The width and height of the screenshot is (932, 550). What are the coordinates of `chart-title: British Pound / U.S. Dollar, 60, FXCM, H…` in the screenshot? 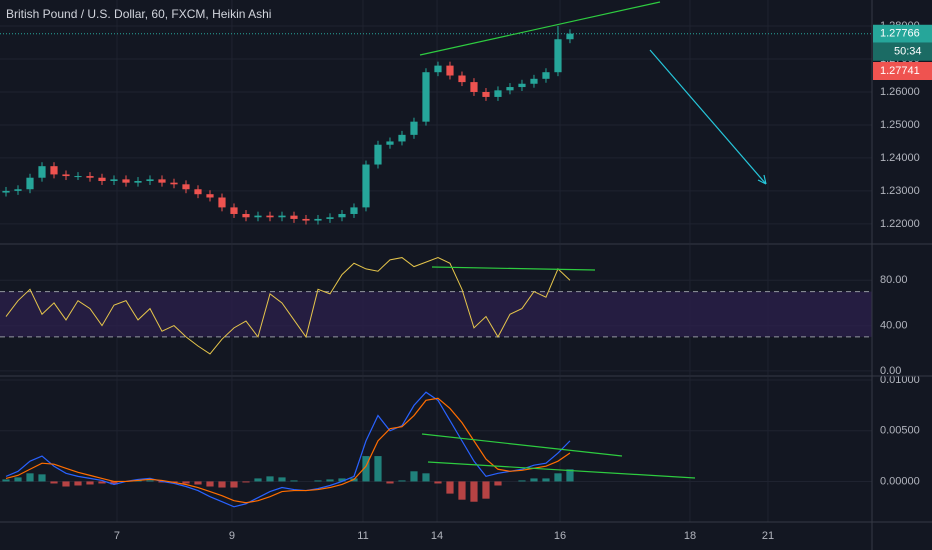 It's located at (138, 14).